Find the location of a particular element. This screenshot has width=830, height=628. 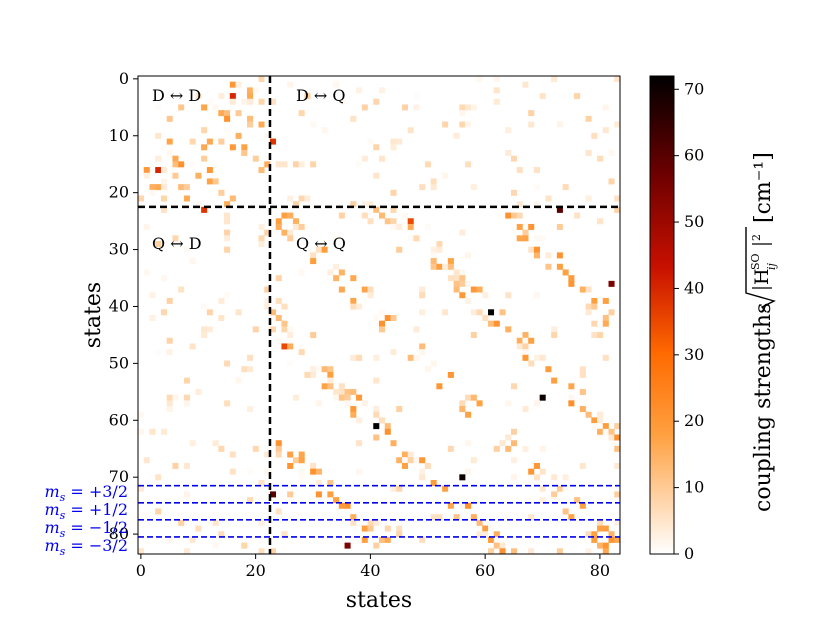

y-tick-label: 50 is located at coordinates (119, 362).